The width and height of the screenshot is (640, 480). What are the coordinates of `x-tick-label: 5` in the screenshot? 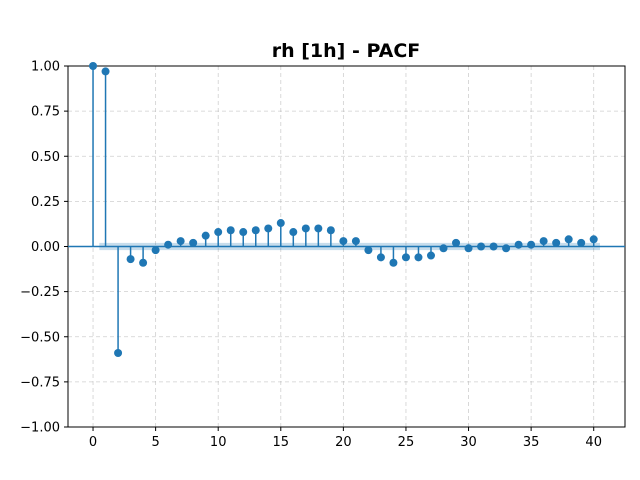 It's located at (155, 442).